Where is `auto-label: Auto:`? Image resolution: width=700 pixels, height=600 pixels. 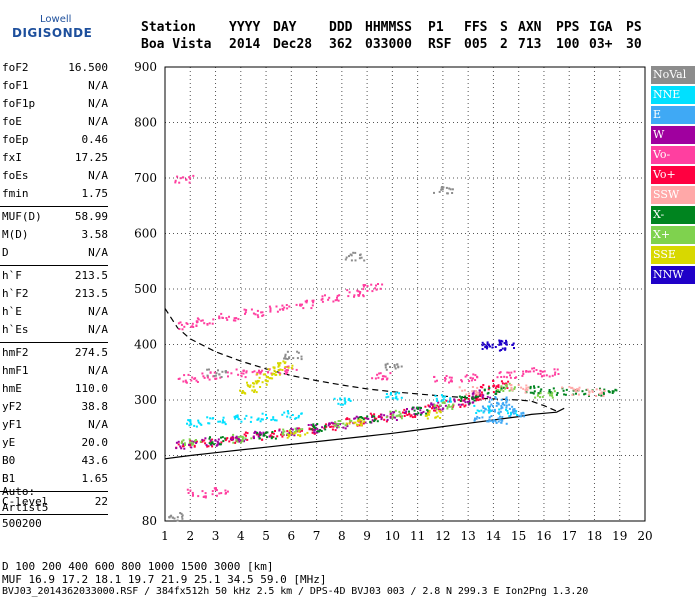
auto-label: Auto: is located at coordinates (19, 491).